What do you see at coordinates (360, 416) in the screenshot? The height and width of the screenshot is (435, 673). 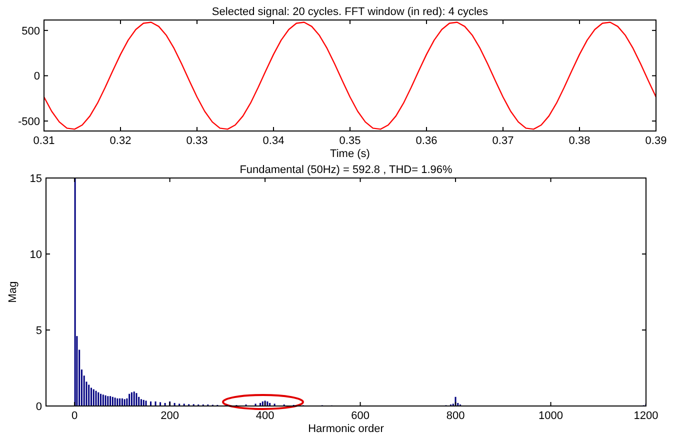 I see `x-tick-label: 600` at bounding box center [360, 416].